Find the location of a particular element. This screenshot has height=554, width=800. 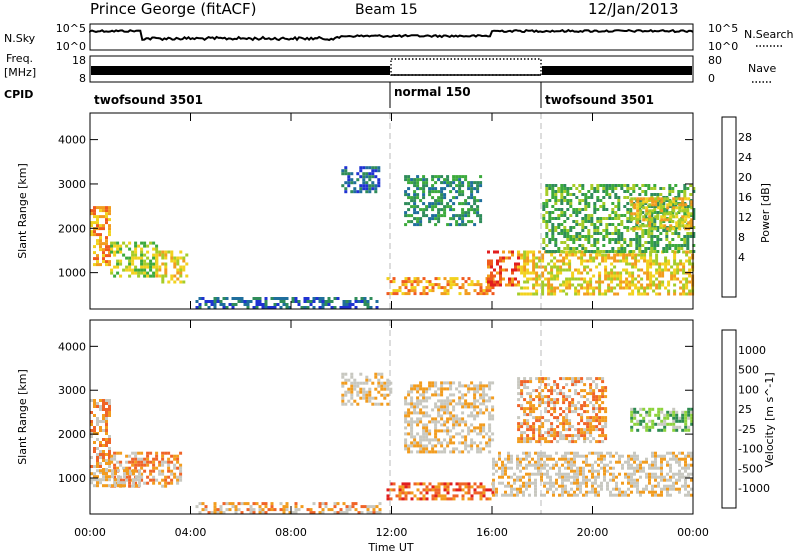

nsky-trace is located at coordinates (391, 35).